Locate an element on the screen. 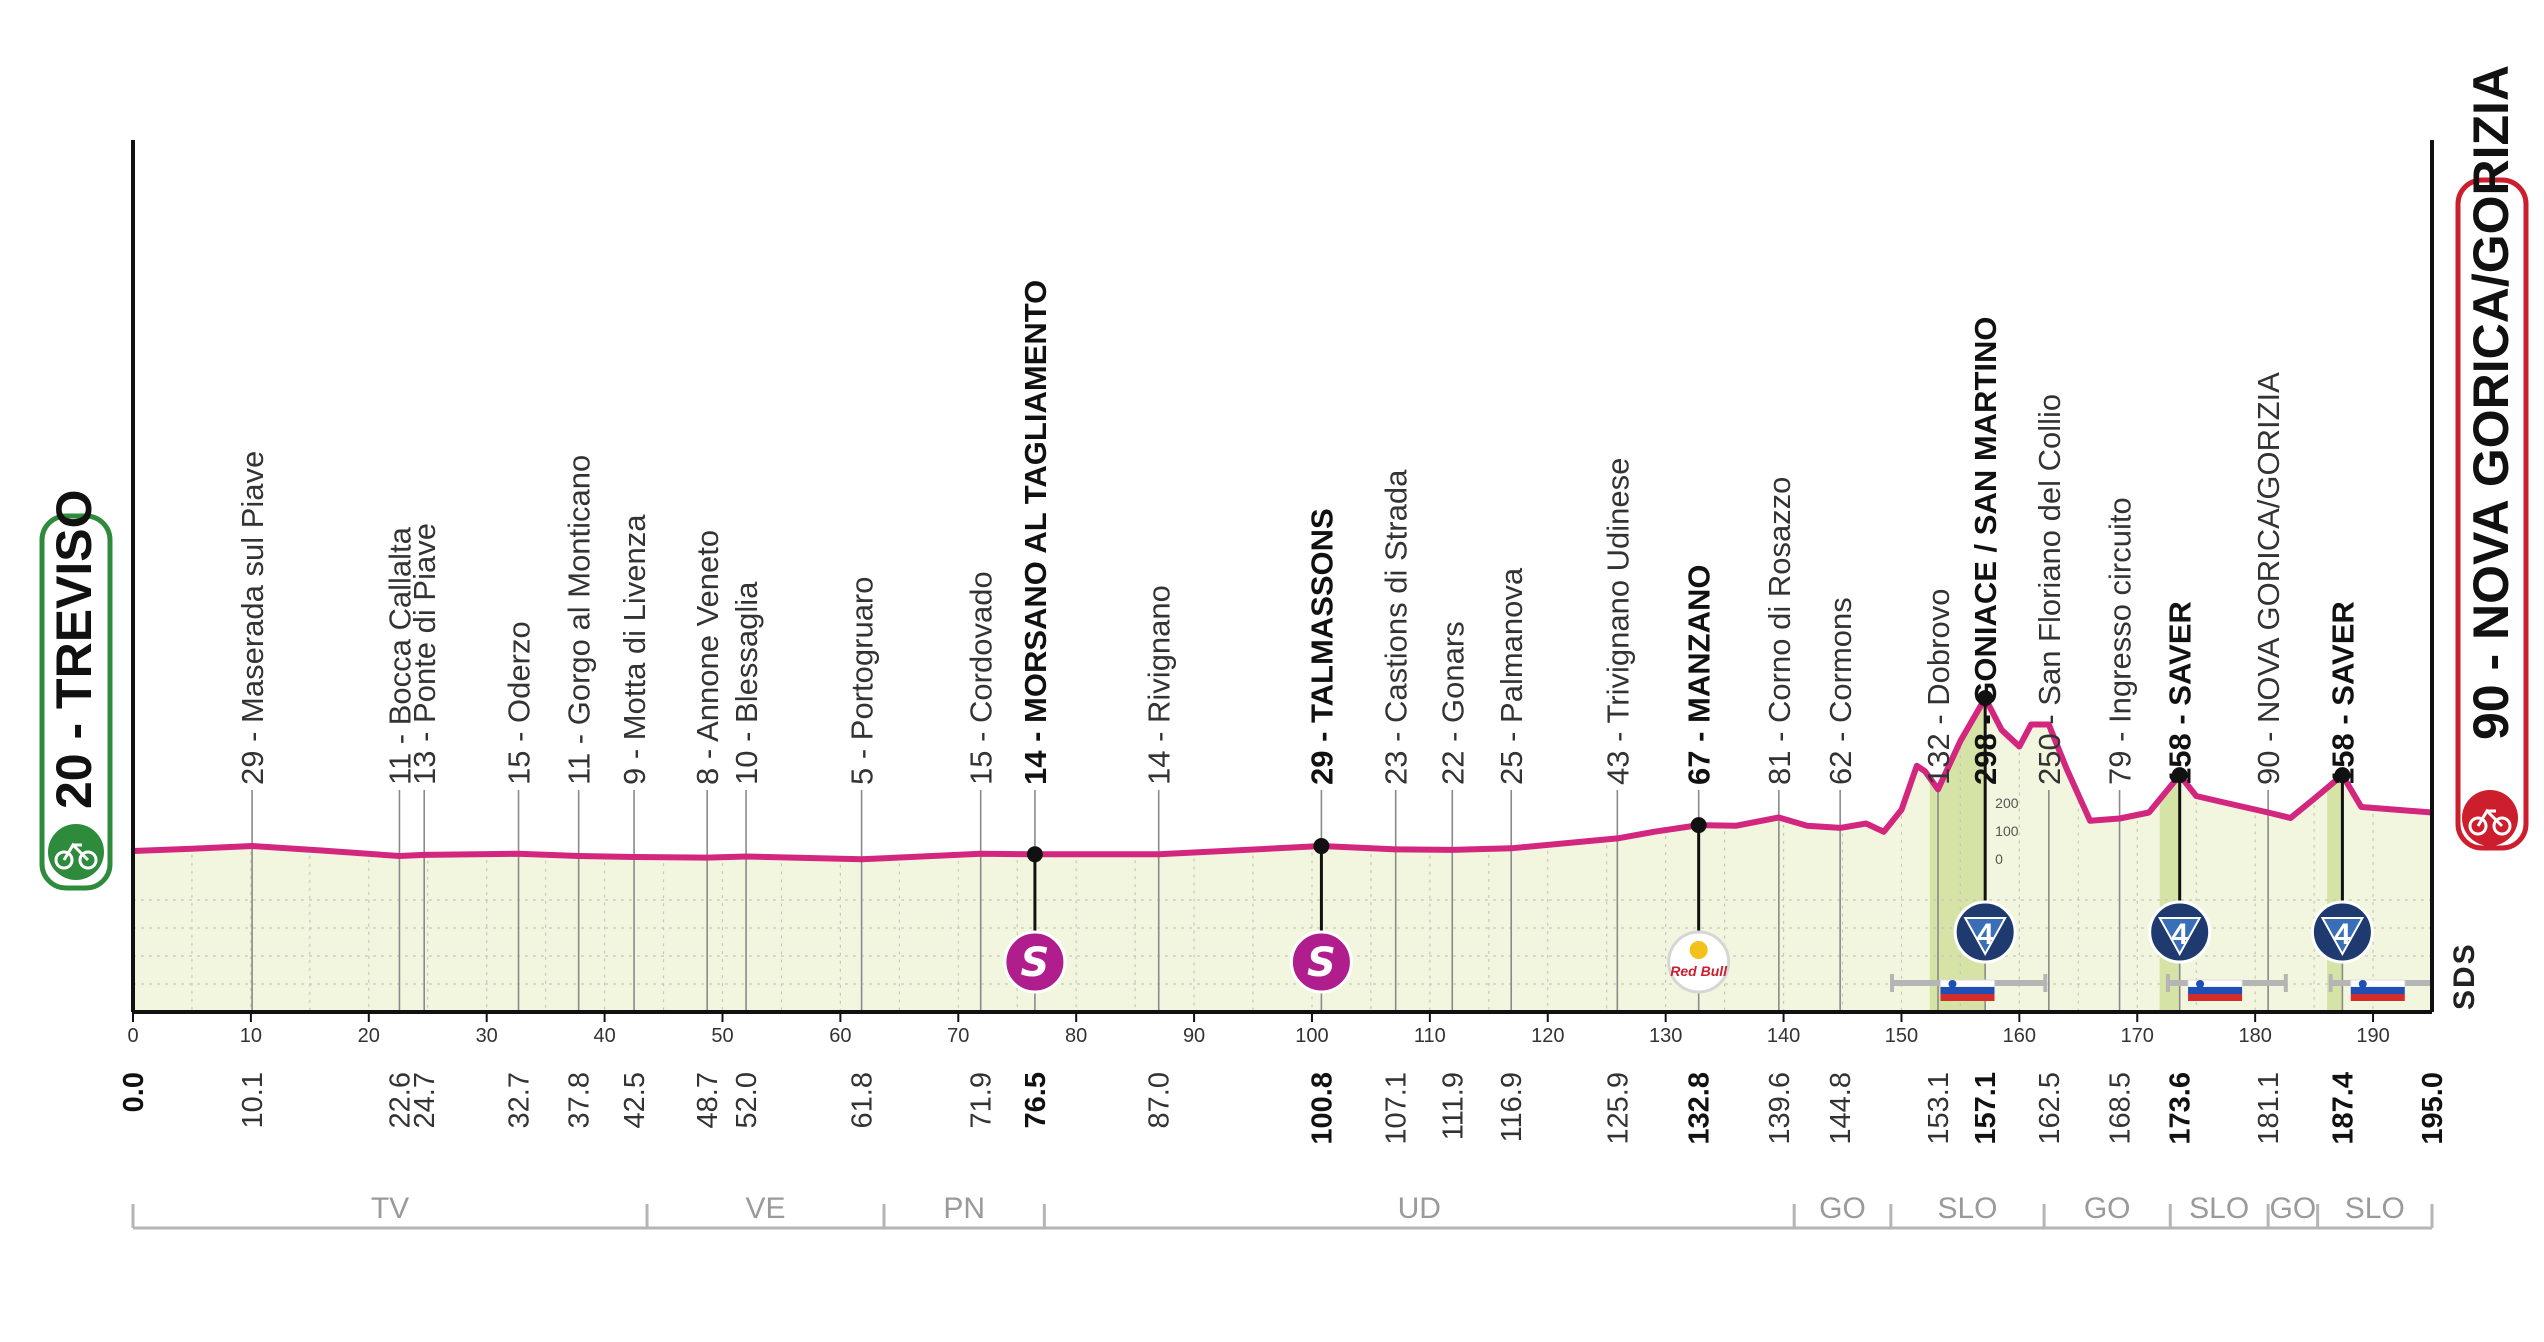 This screenshot has height=1342, width=2544. sponsor-label: Red Bull is located at coordinates (1699, 971).